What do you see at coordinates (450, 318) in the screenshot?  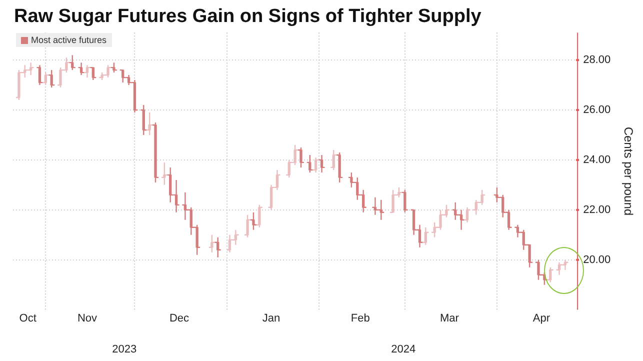 I see `x-tick-label: Mar` at bounding box center [450, 318].